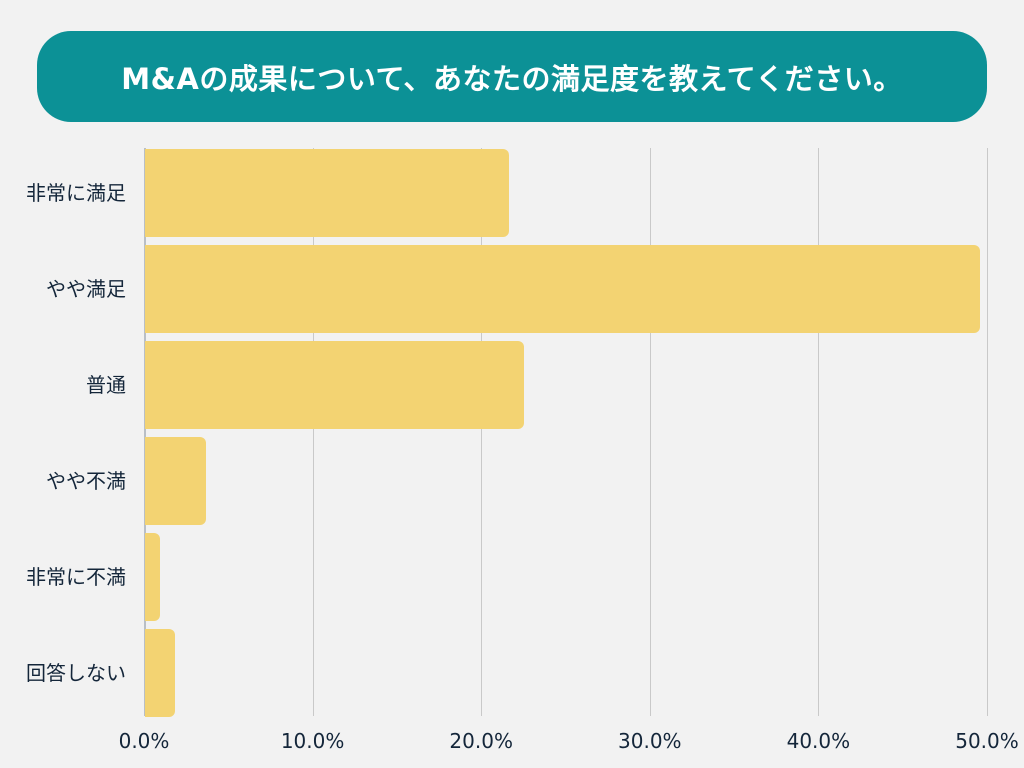 Image resolution: width=1024 pixels, height=768 pixels. Describe the element at coordinates (650, 741) in the screenshot. I see `x-axis-tick-label: 30.0%` at that location.